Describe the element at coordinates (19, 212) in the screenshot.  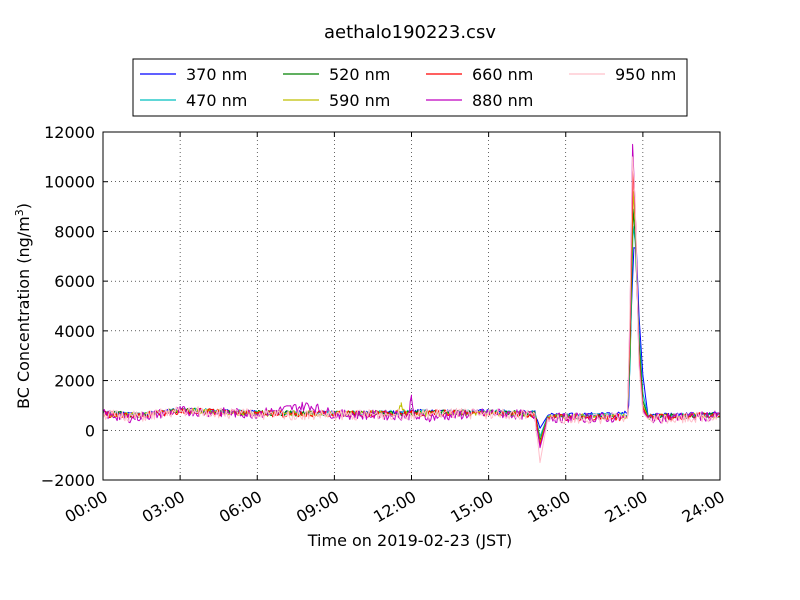
I see `y-axis-label-superscript: 3` at that location.